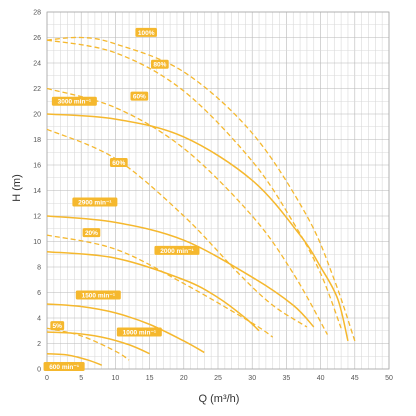 The width and height of the screenshot is (416, 416). I want to click on x-tick-label: 40, so click(321, 378).